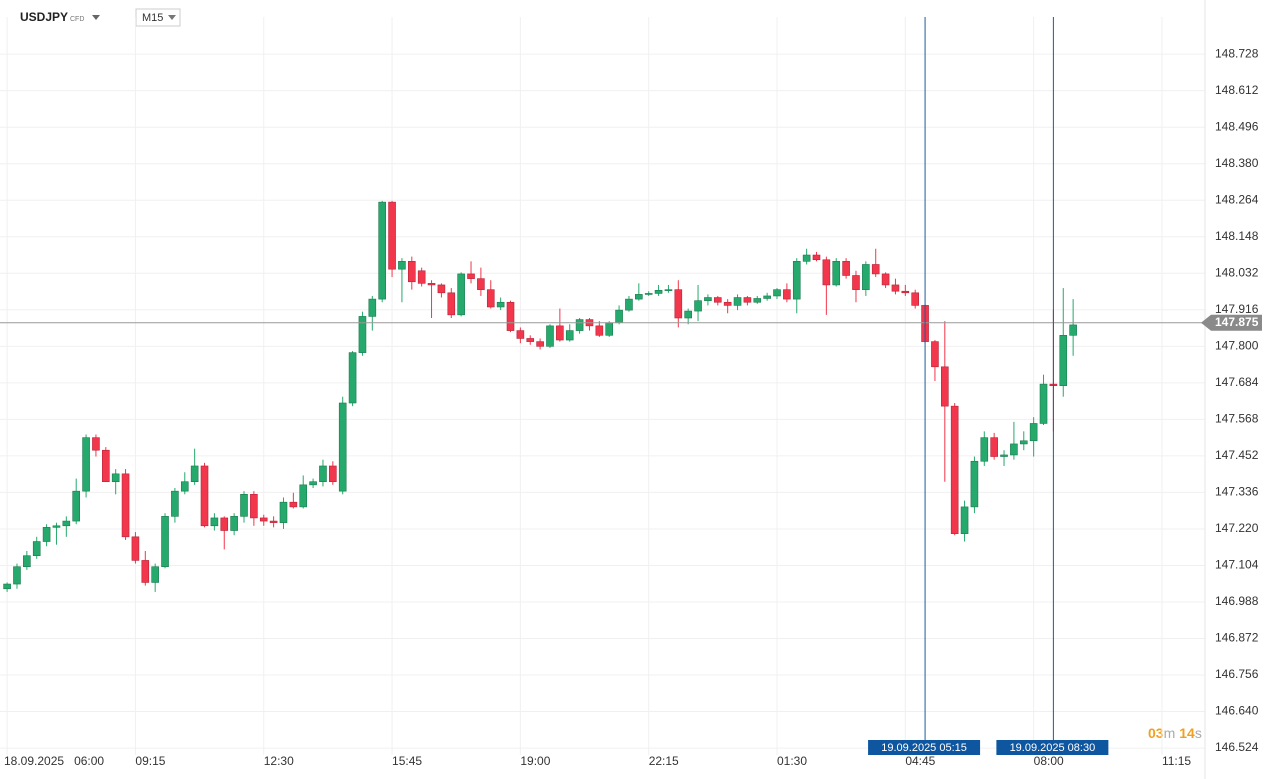 The height and width of the screenshot is (779, 1275). What do you see at coordinates (1237, 565) in the screenshot?
I see `y-tick-label: 147.104` at bounding box center [1237, 565].